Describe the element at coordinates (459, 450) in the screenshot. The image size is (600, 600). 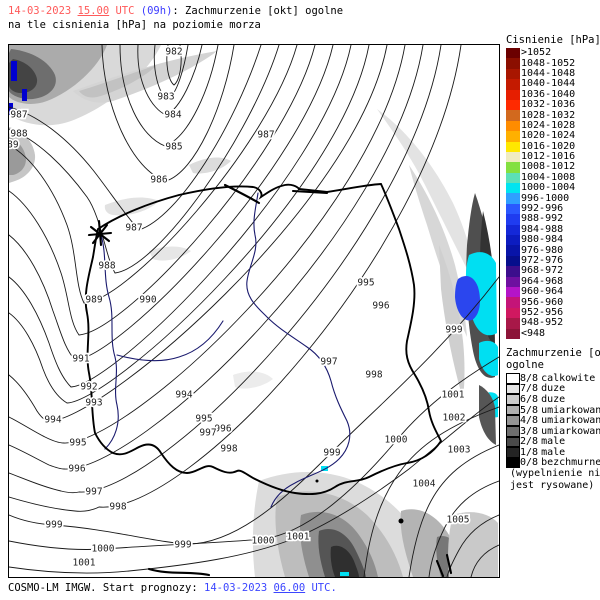
I see `isobar-label: 1003` at that location.